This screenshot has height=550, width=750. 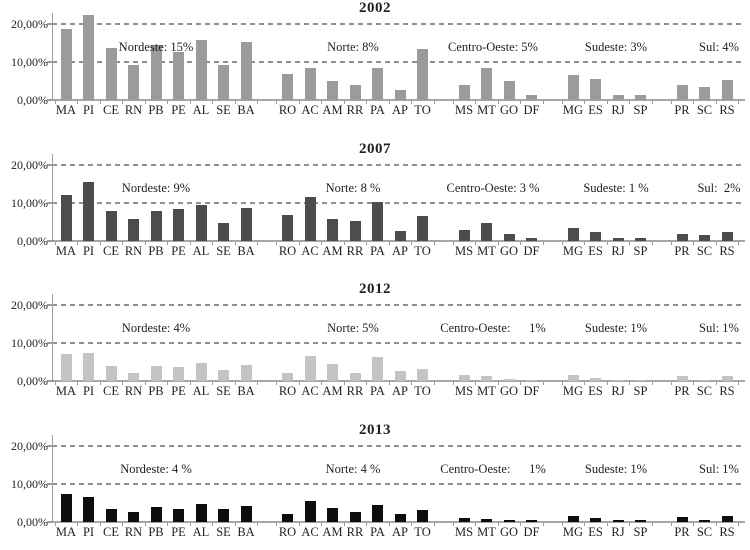 I want to click on state-label-PA: PA, so click(x=377, y=251).